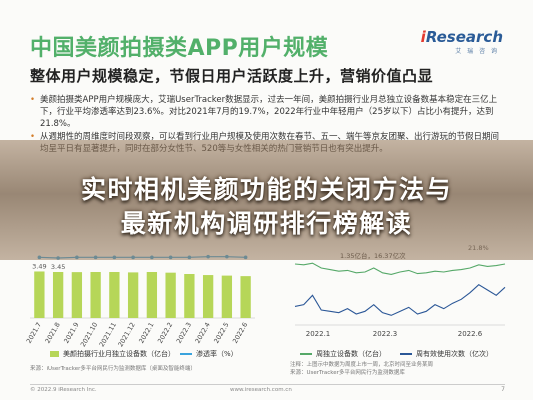  I want to click on logo-text: Research, so click(464, 37).